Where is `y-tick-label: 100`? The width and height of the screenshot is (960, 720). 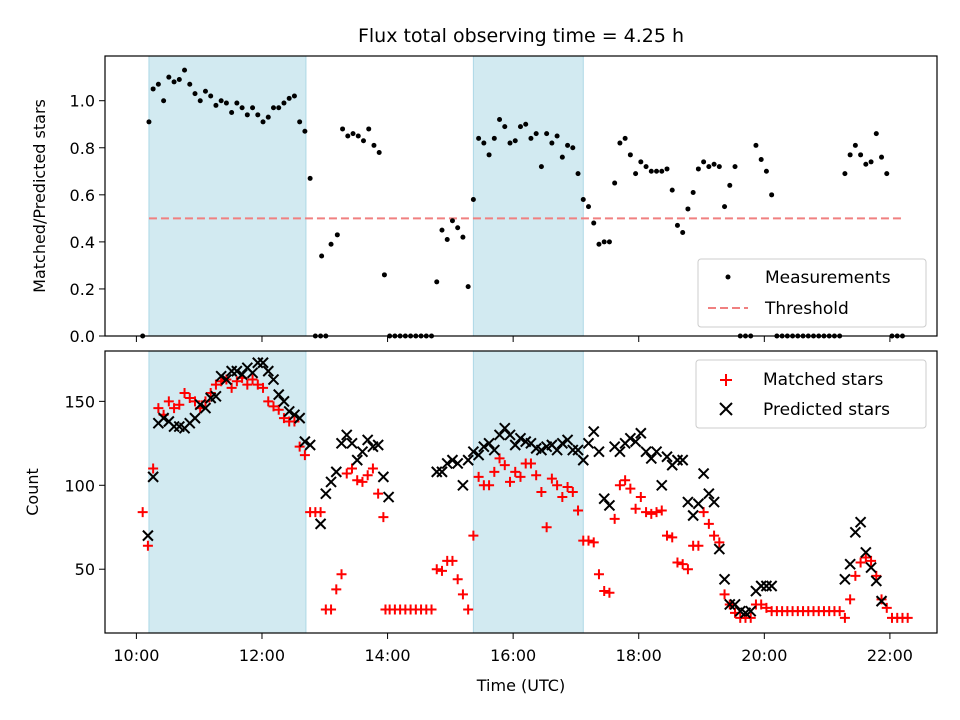 y-tick-label: 100 is located at coordinates (79, 485).